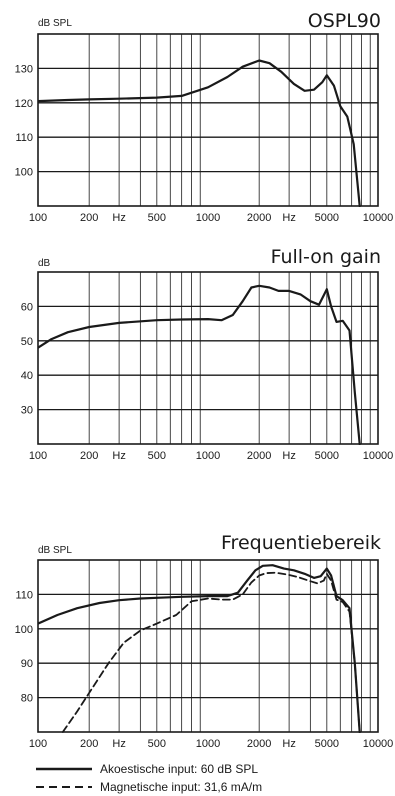 The image size is (395, 796). Describe the element at coordinates (27, 342) in the screenshot. I see `y-tick-label: 50` at that location.